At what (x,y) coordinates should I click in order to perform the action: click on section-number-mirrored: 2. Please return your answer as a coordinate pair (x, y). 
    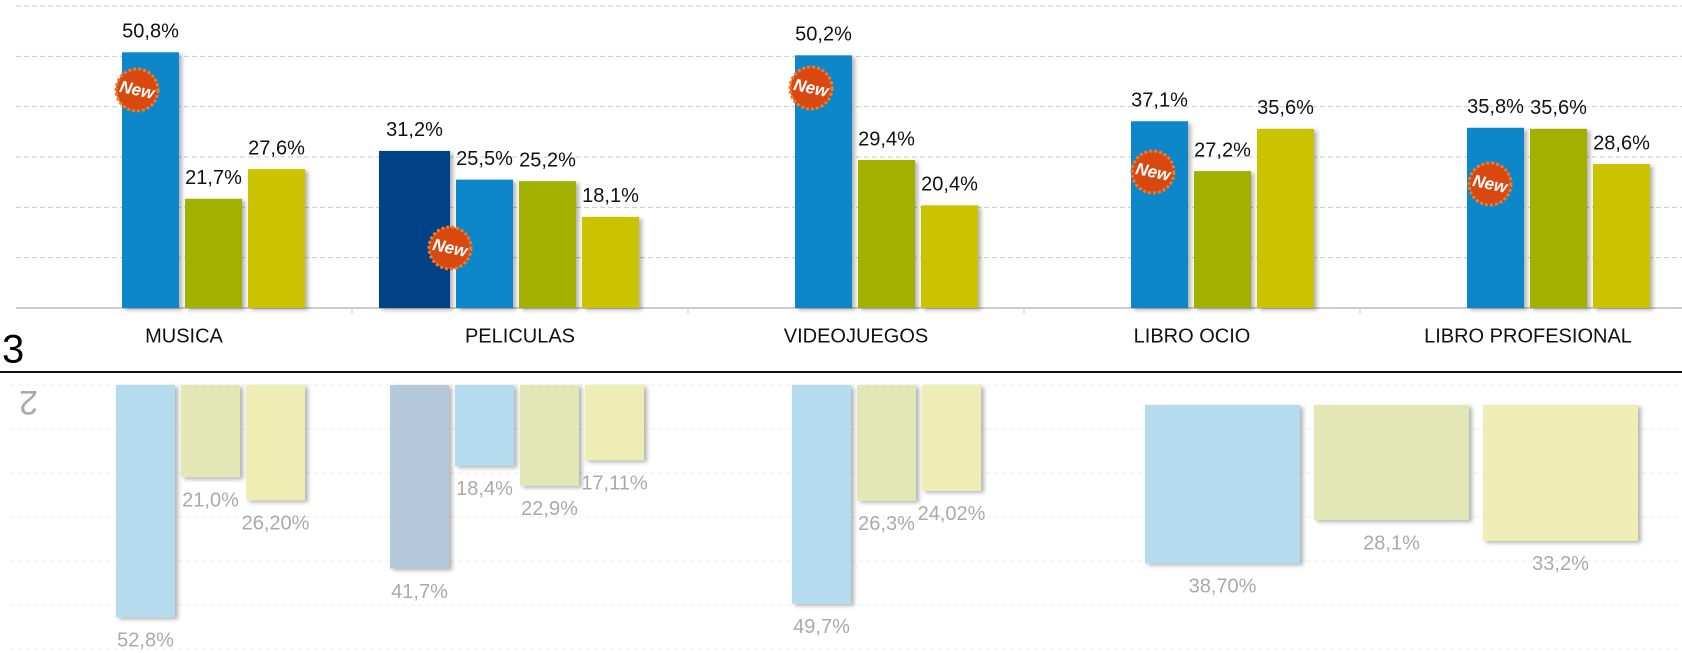
    Looking at the image, I should click on (28, 402).